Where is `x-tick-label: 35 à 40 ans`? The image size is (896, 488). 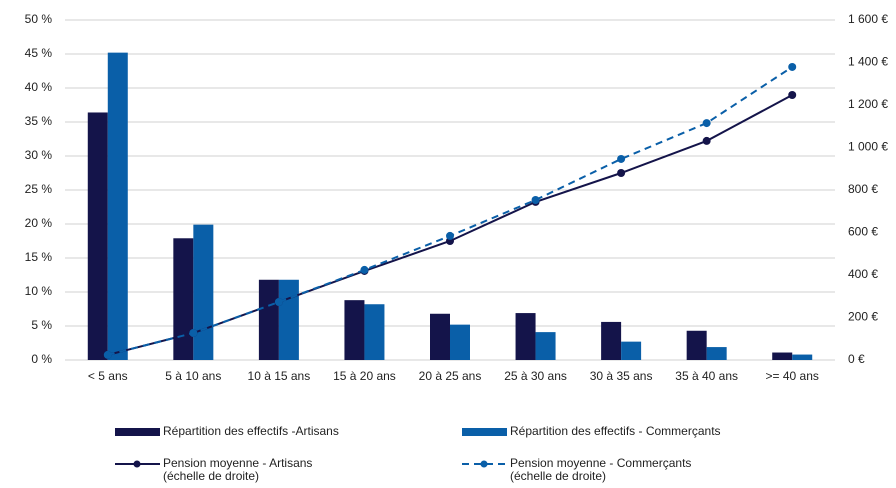 x-tick-label: 35 à 40 ans is located at coordinates (706, 376).